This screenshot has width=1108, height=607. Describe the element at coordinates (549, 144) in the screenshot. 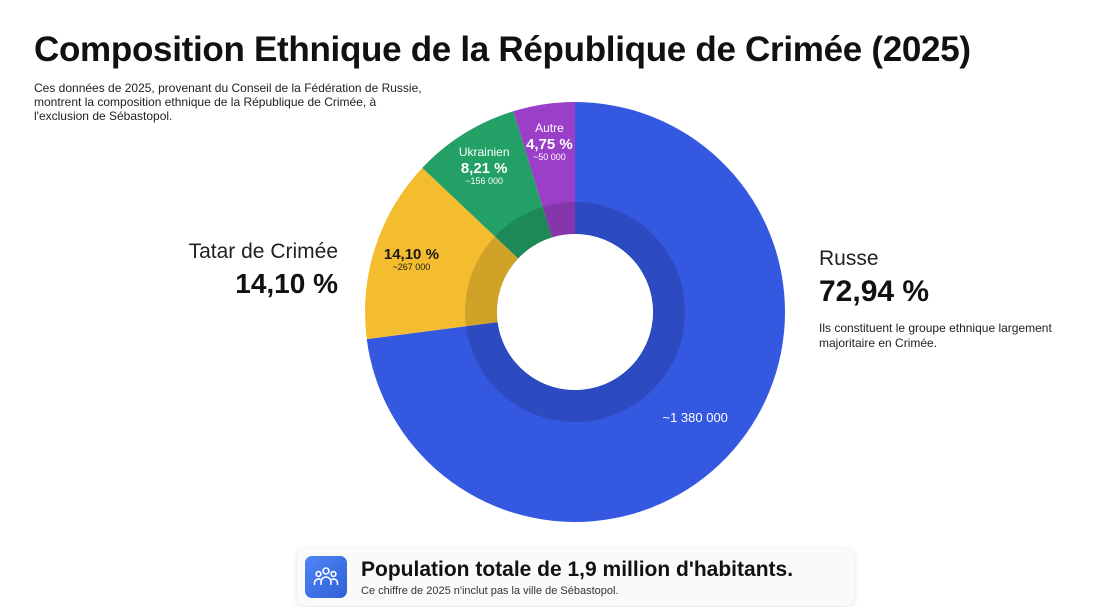

I see `slice-pct-label-autre: 4,75 %` at that location.